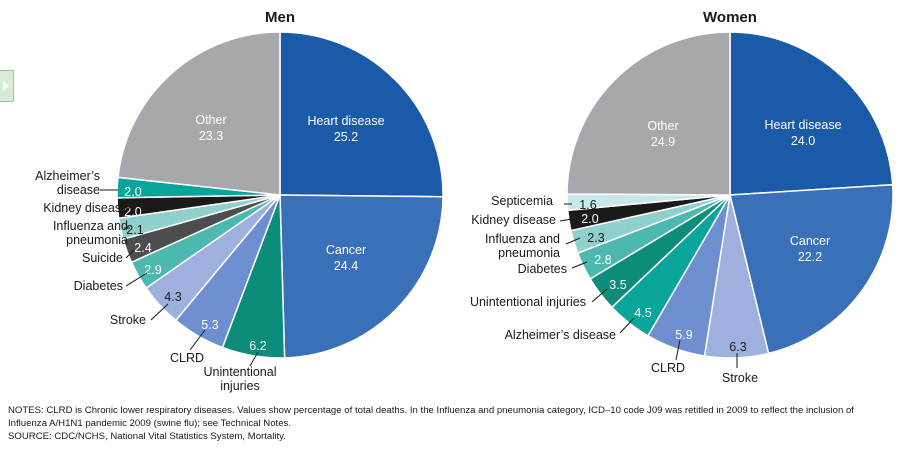 This screenshot has width=900, height=459. I want to click on women-label-alzheimers-disease: Alzheimer’s disease, so click(560, 335).